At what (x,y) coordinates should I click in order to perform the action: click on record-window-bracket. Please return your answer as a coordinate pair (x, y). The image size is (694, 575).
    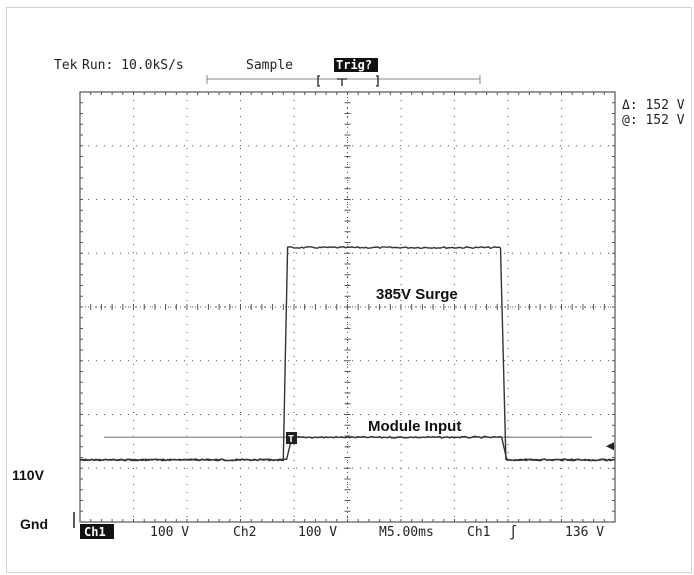
    Looking at the image, I should click on (348, 81).